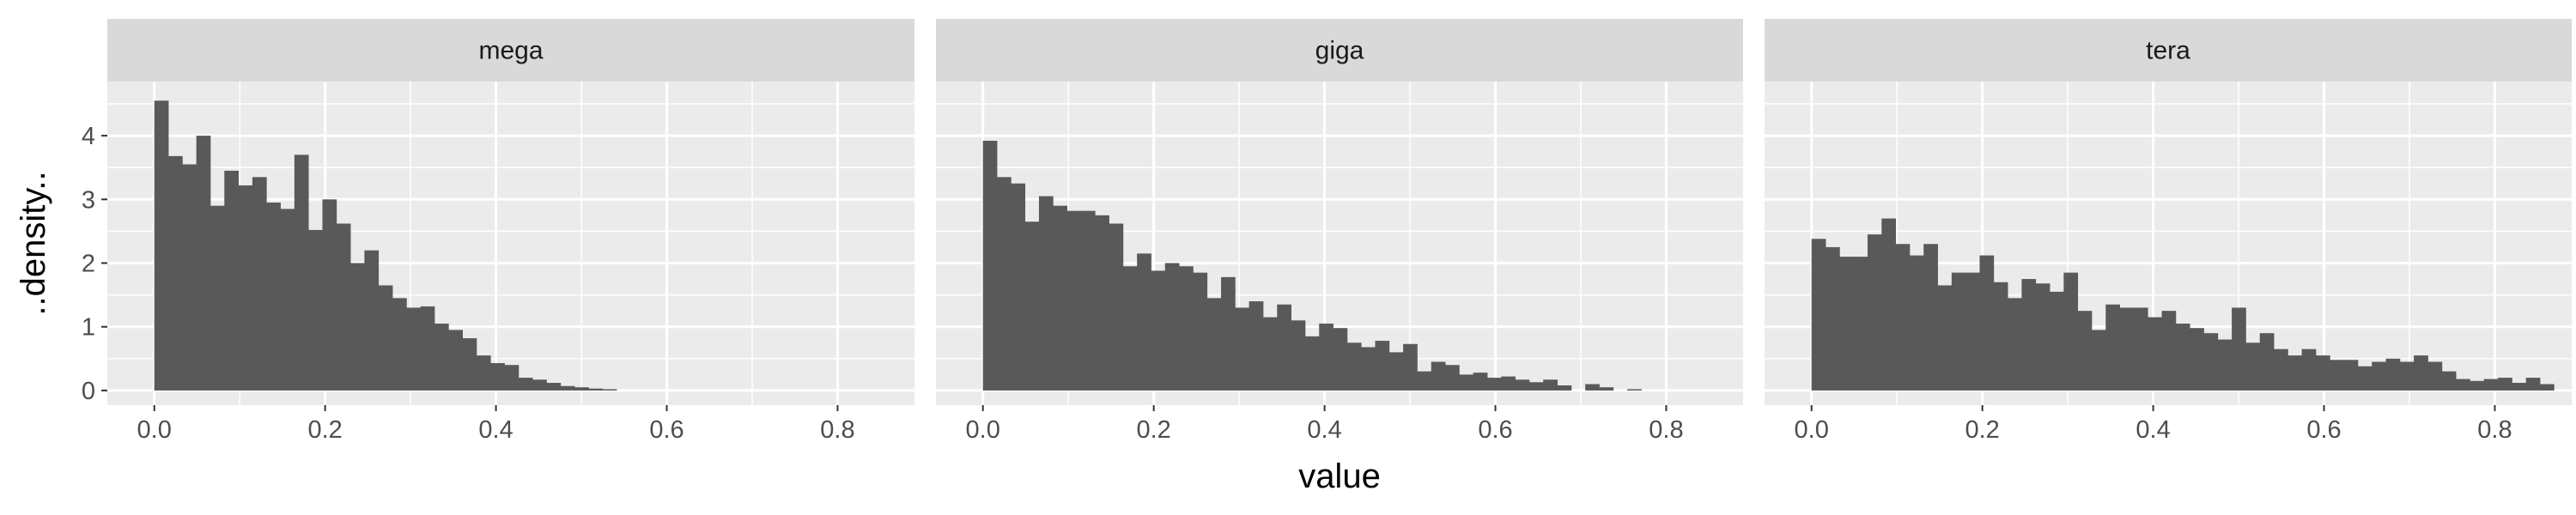 The width and height of the screenshot is (2576, 515). Describe the element at coordinates (88, 136) in the screenshot. I see `y-tick-label: 4` at that location.